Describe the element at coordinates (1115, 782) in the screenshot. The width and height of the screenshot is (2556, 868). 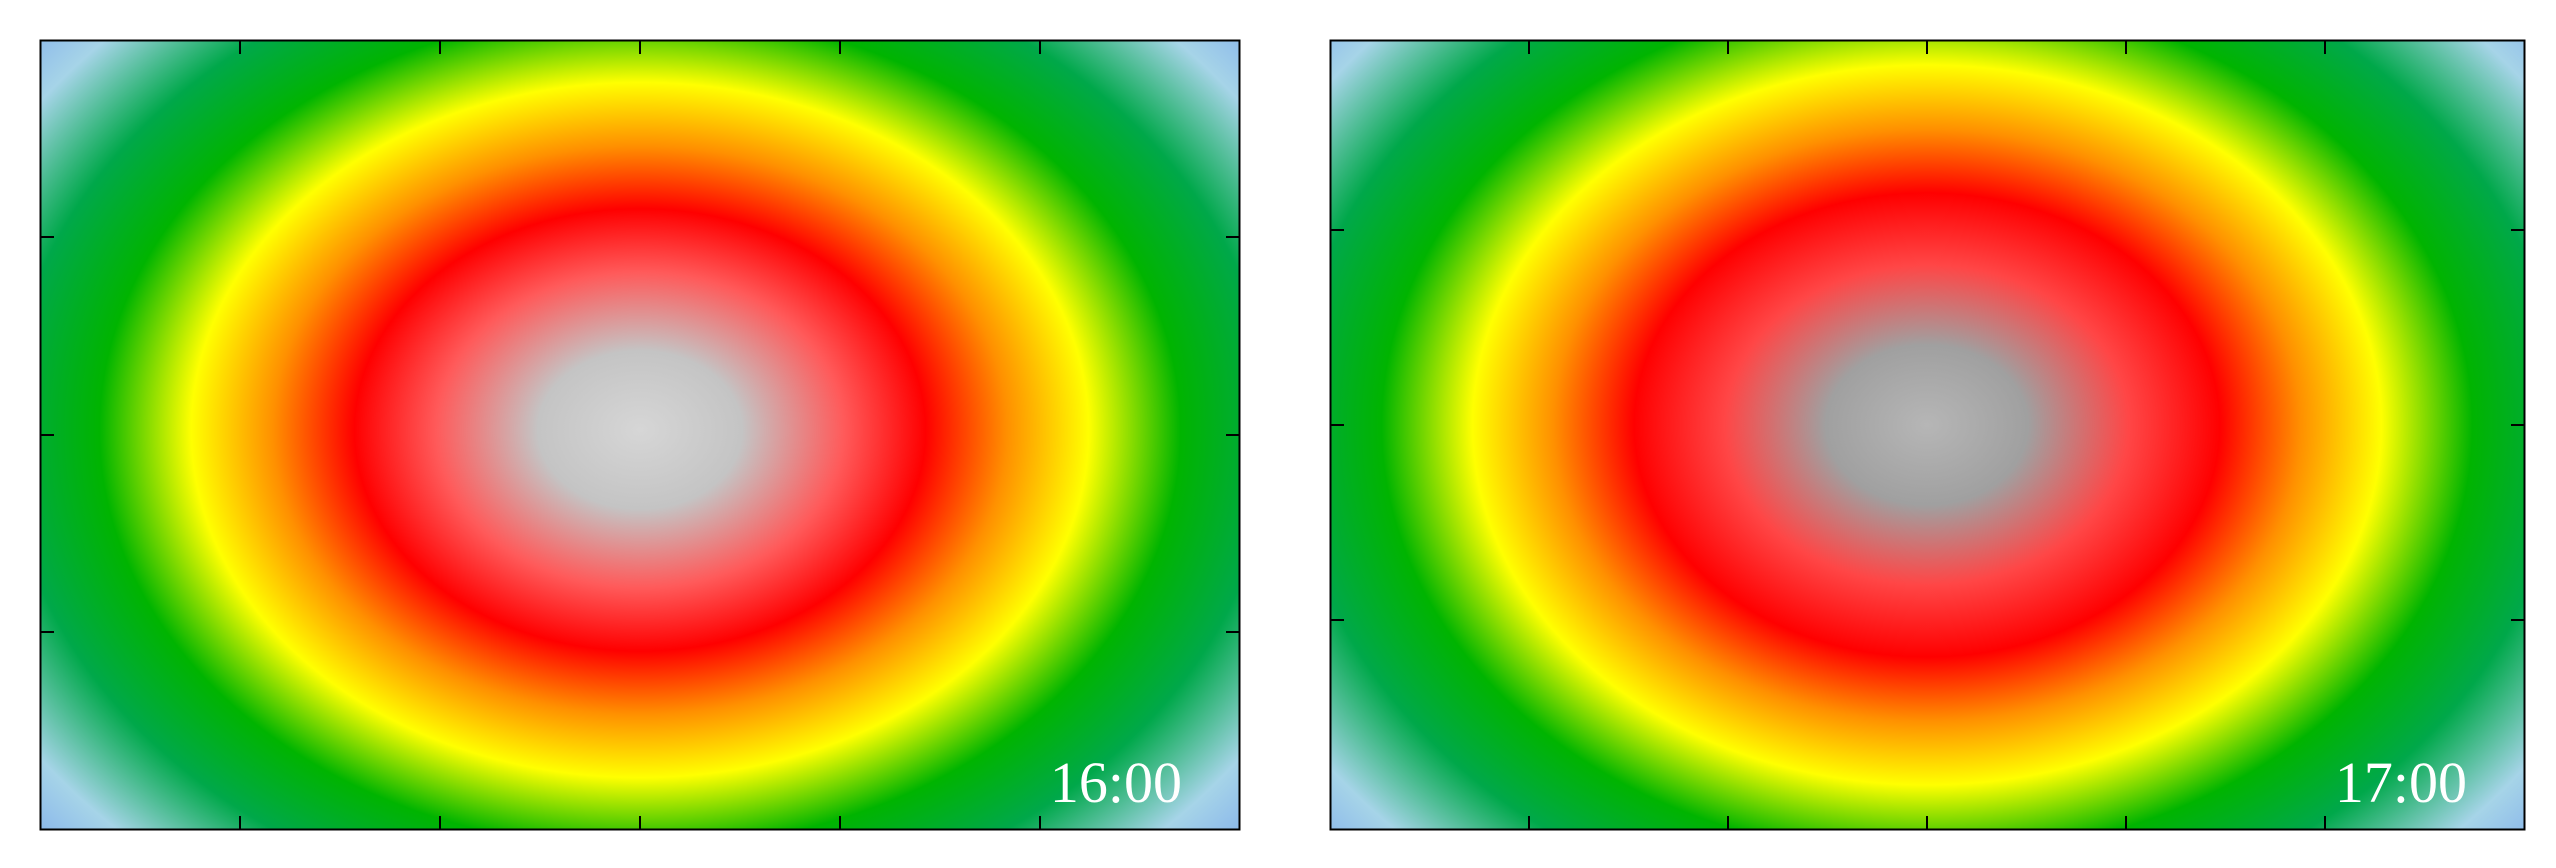
I see `time-label: 16:00` at that location.